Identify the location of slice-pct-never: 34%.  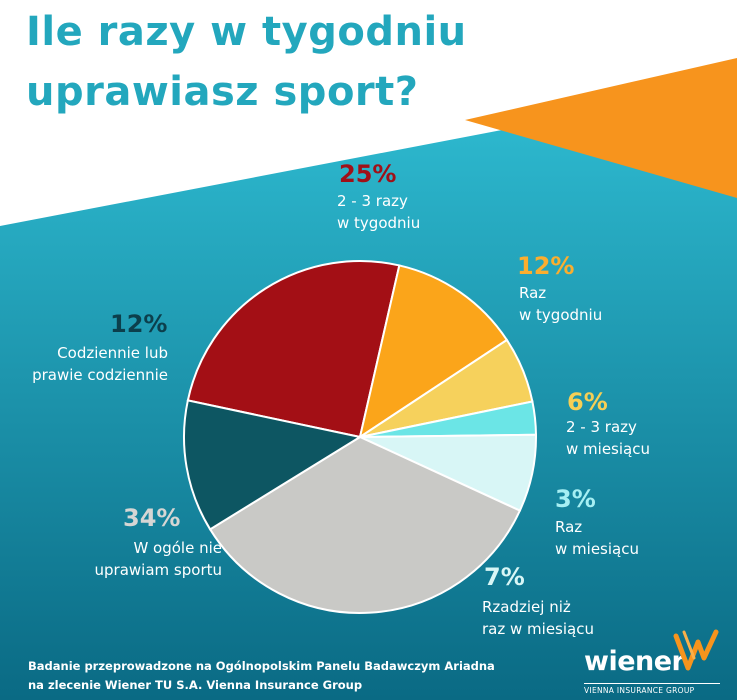
(152, 518).